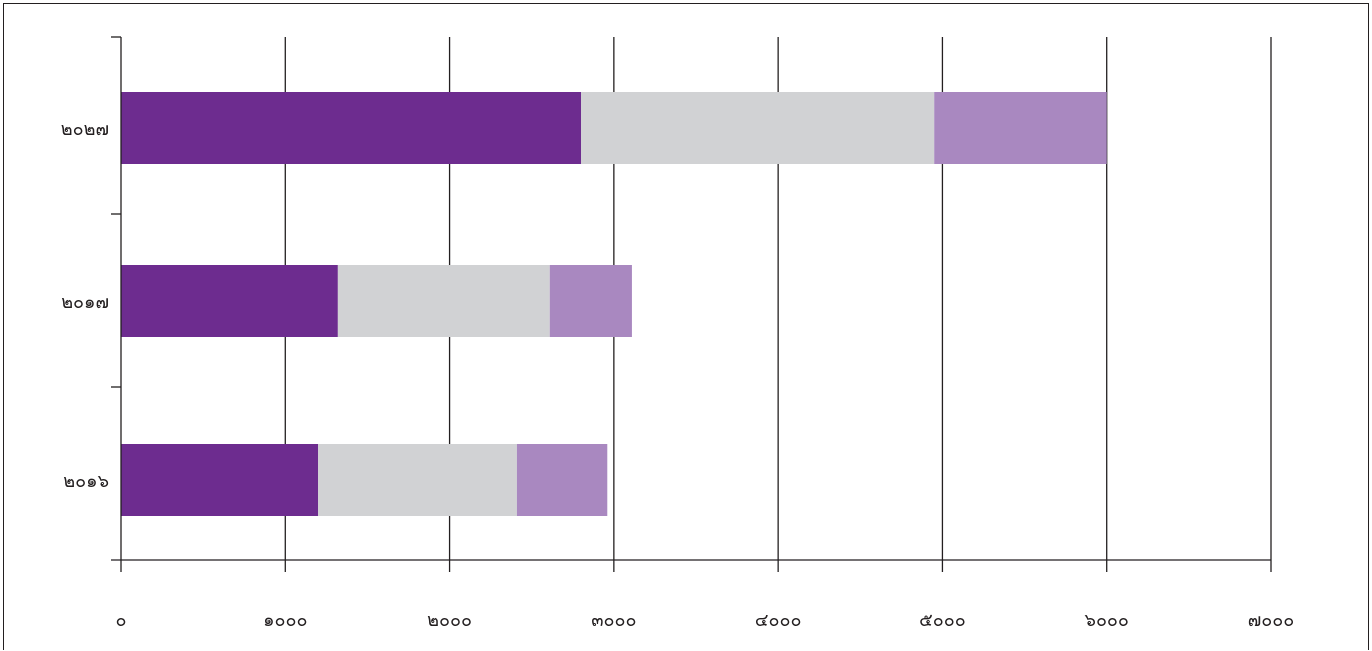  What do you see at coordinates (417, 480) in the screenshot?
I see `bar-๒๐๑๖-segment-2` at bounding box center [417, 480].